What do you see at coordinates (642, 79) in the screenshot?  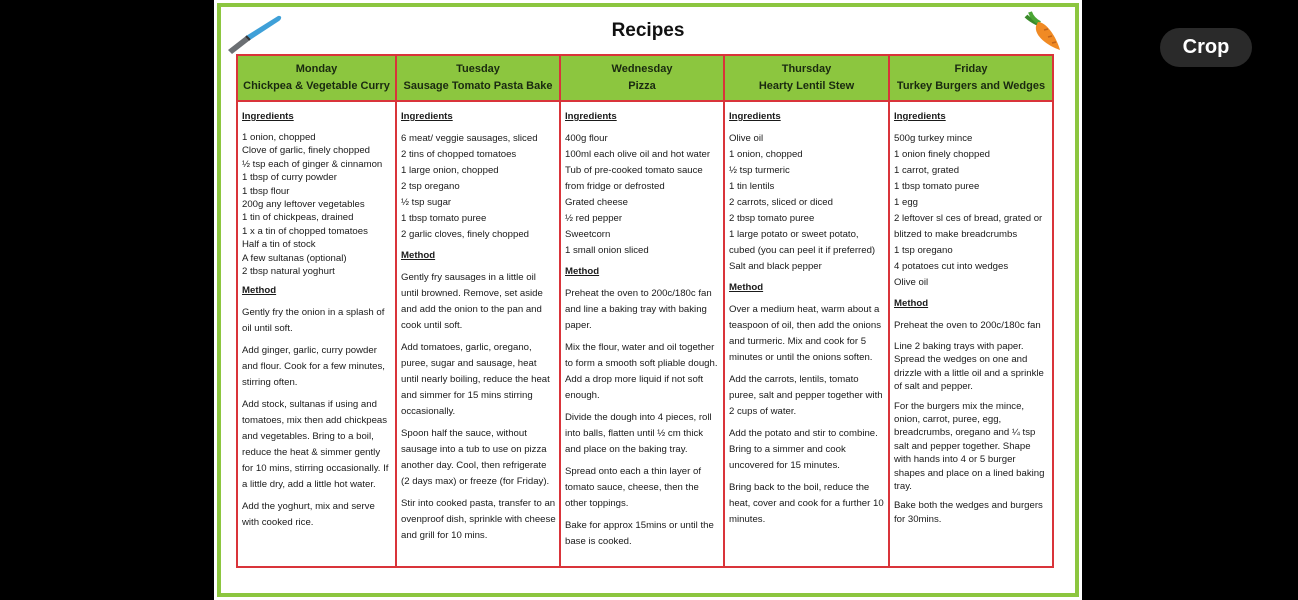 I see `column-header: Wednesday Pizza` at bounding box center [642, 79].